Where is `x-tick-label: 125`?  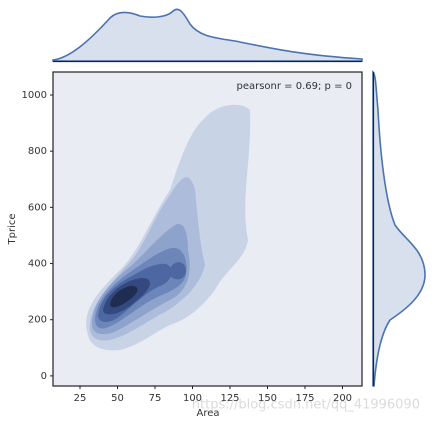
x-tick-label: 125 is located at coordinates (229, 398).